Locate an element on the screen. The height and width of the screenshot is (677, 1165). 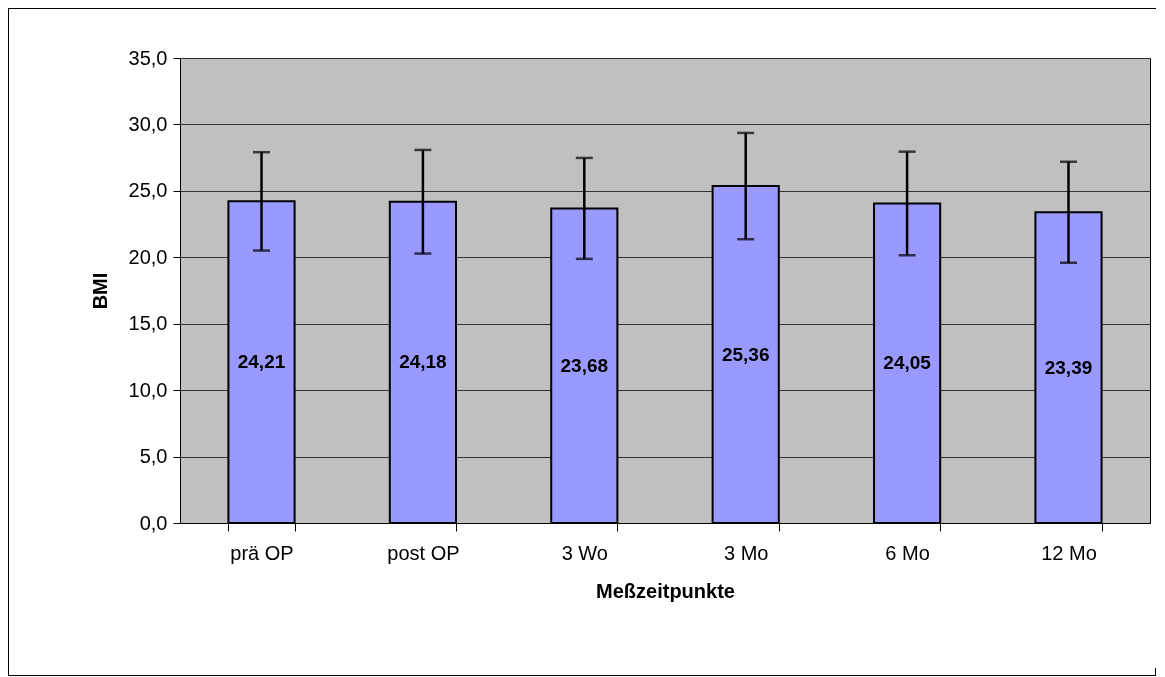
x-tick-label: 12 Mo is located at coordinates (1069, 552).